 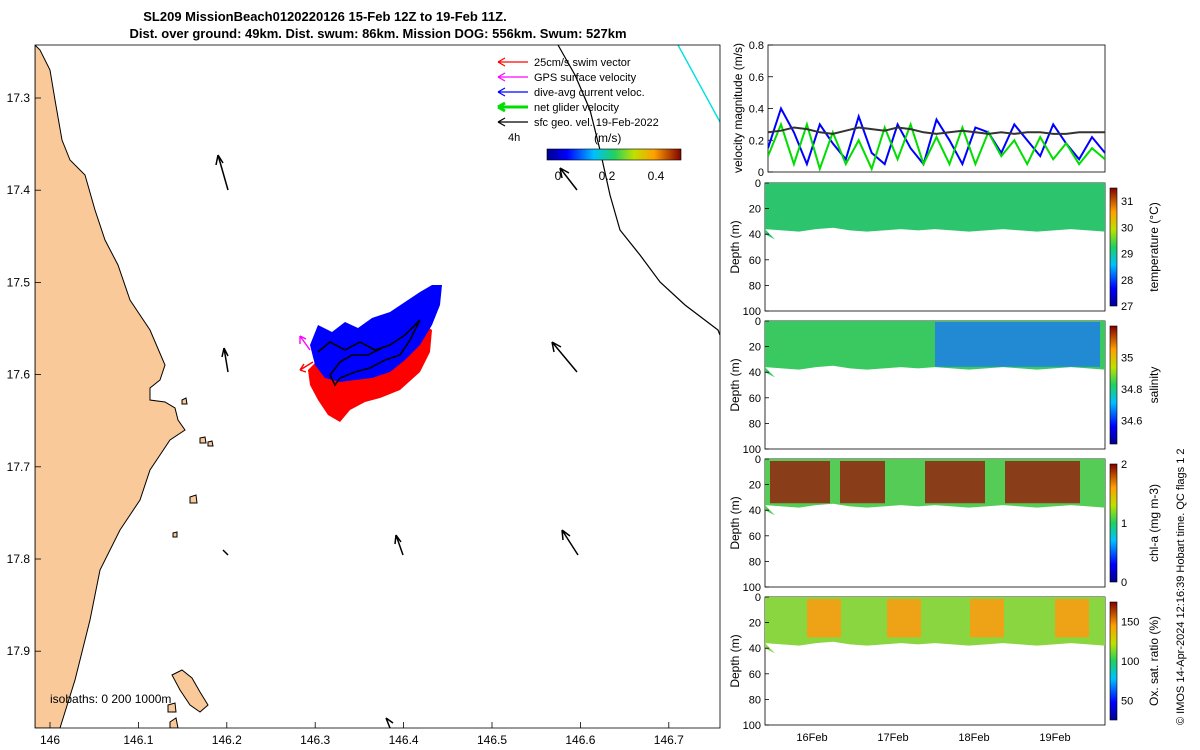 I want to click on map-x-axis: 146 146.1 146.2 146.3 146.4 146.5 146.6 146.7, so click(x=362, y=734).